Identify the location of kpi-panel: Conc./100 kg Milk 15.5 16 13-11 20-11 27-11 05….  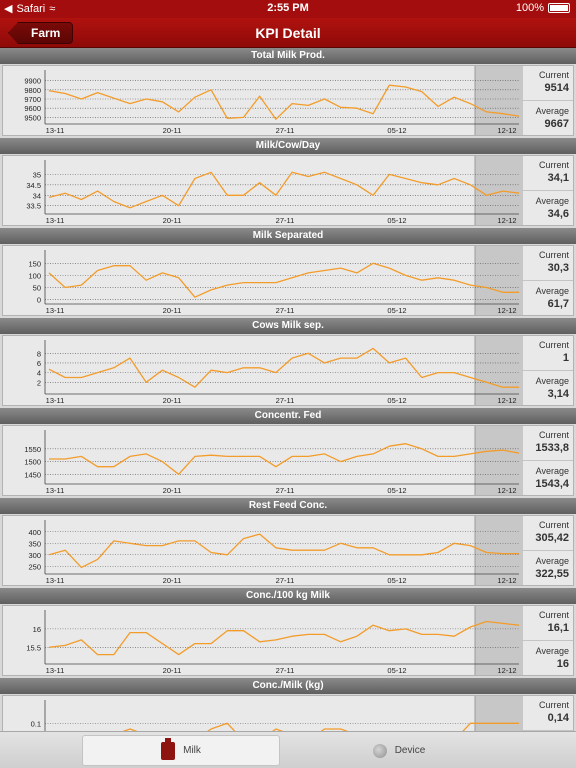
(288, 633).